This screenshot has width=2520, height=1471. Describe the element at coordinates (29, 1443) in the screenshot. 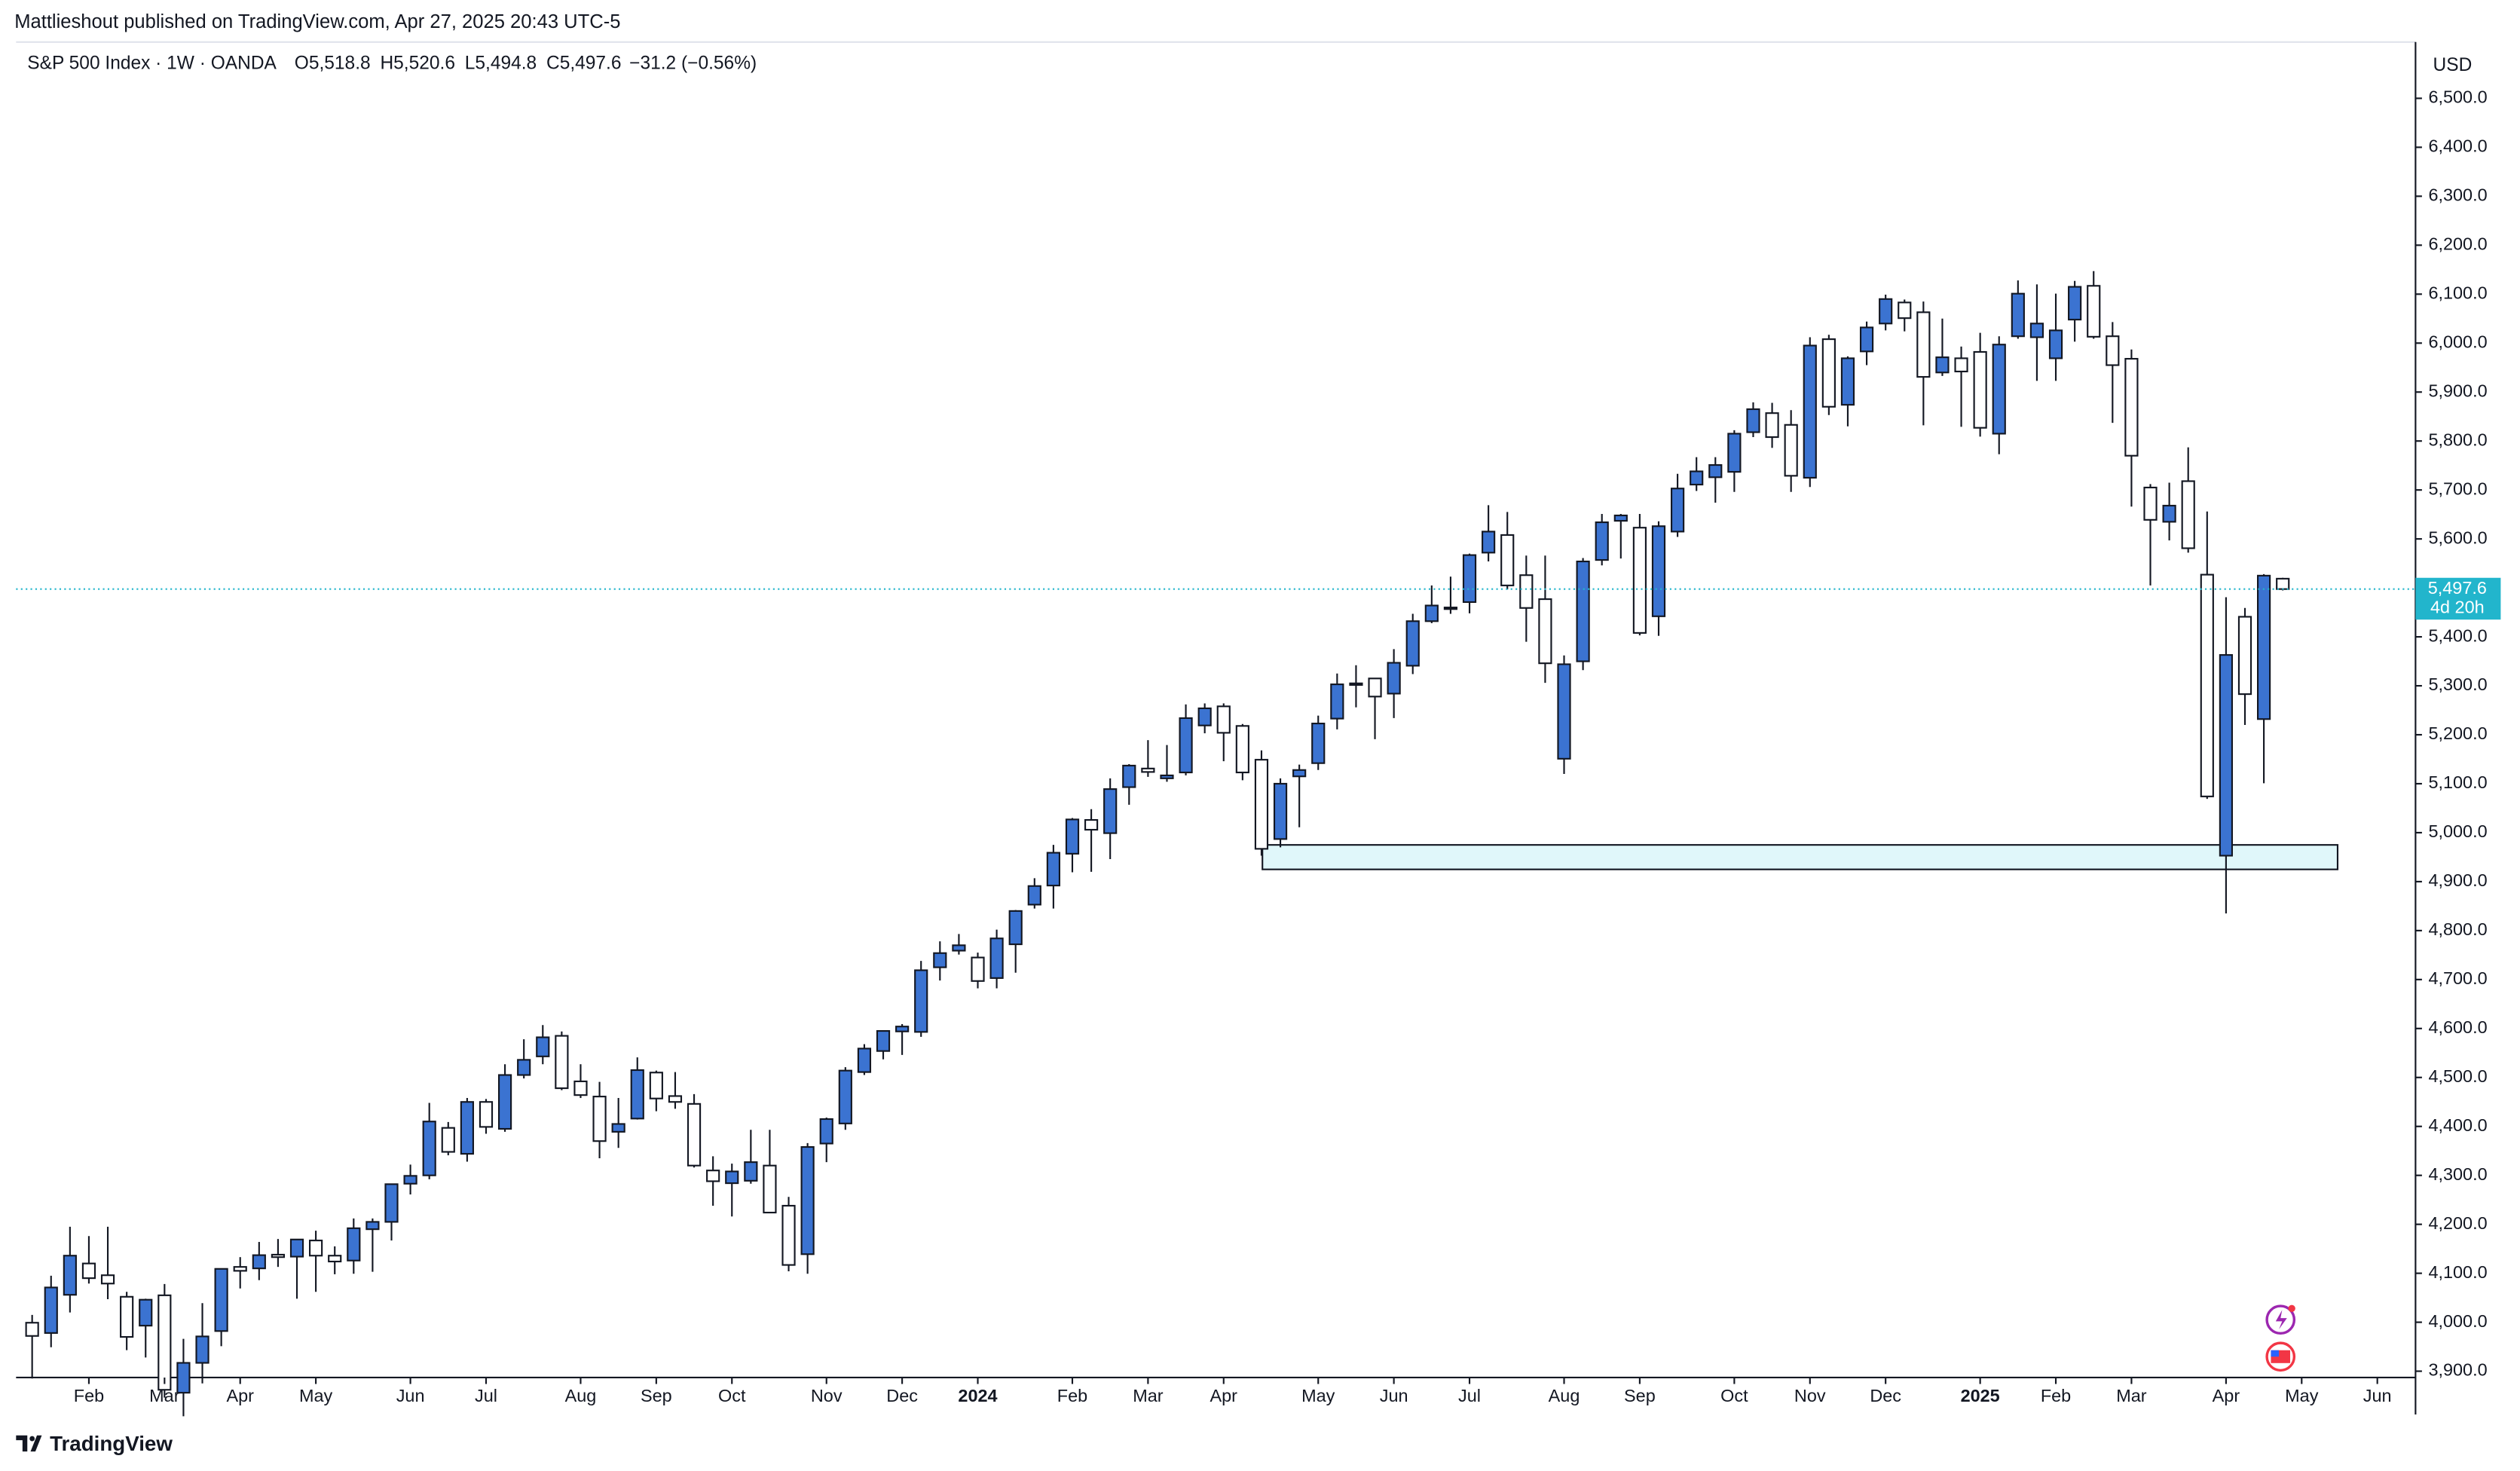

I see `logo-mark` at that location.